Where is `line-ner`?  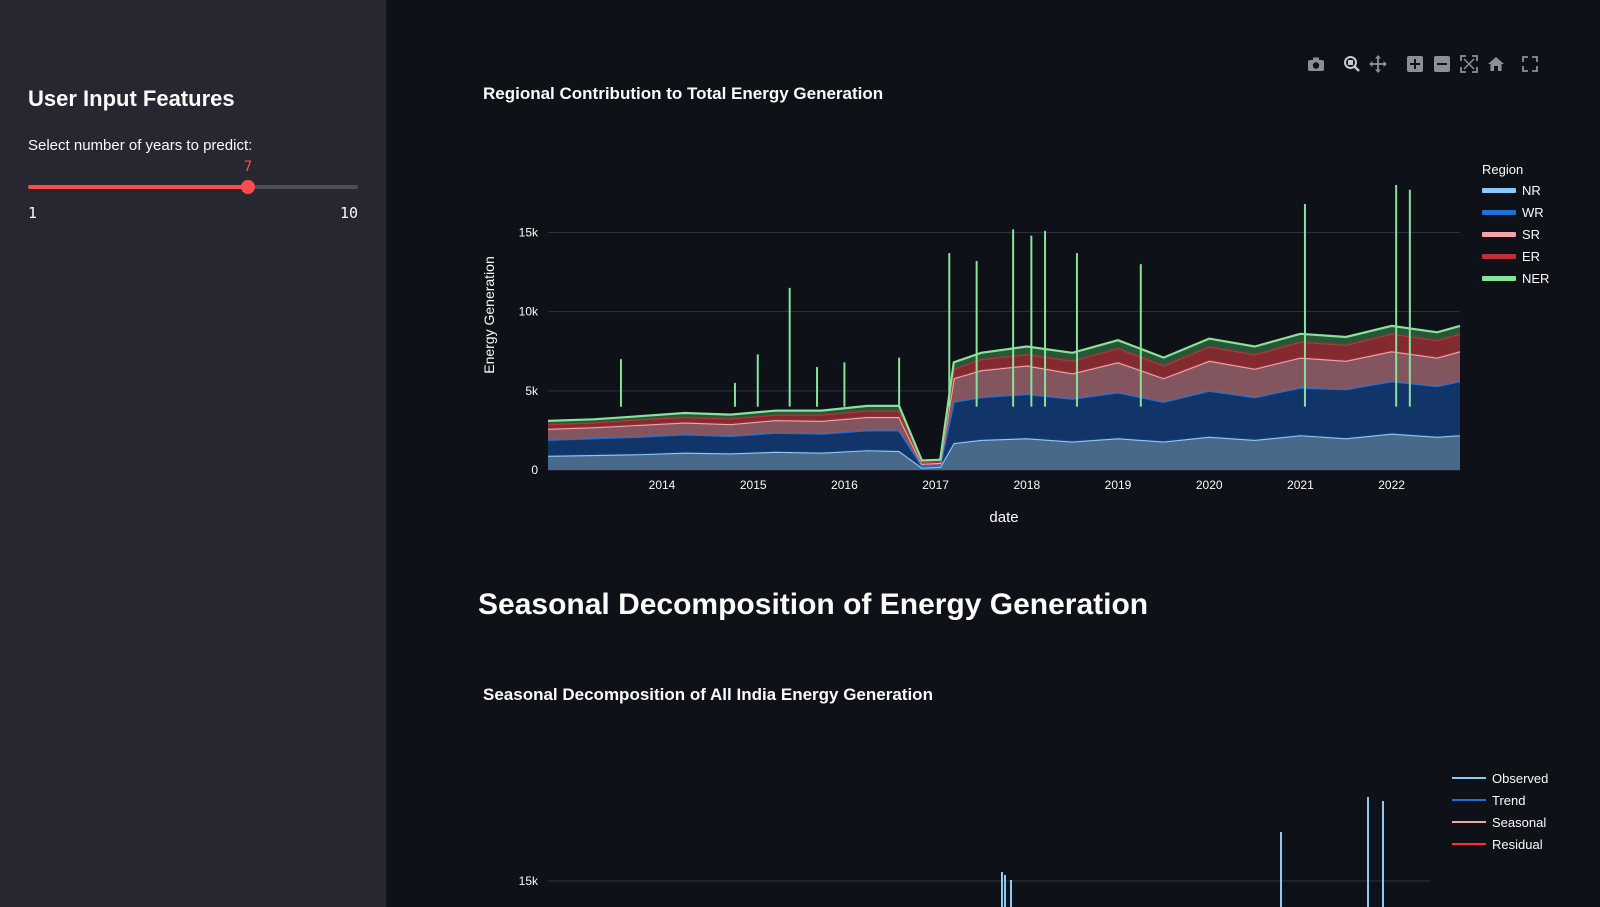 line-ner is located at coordinates (1004, 393).